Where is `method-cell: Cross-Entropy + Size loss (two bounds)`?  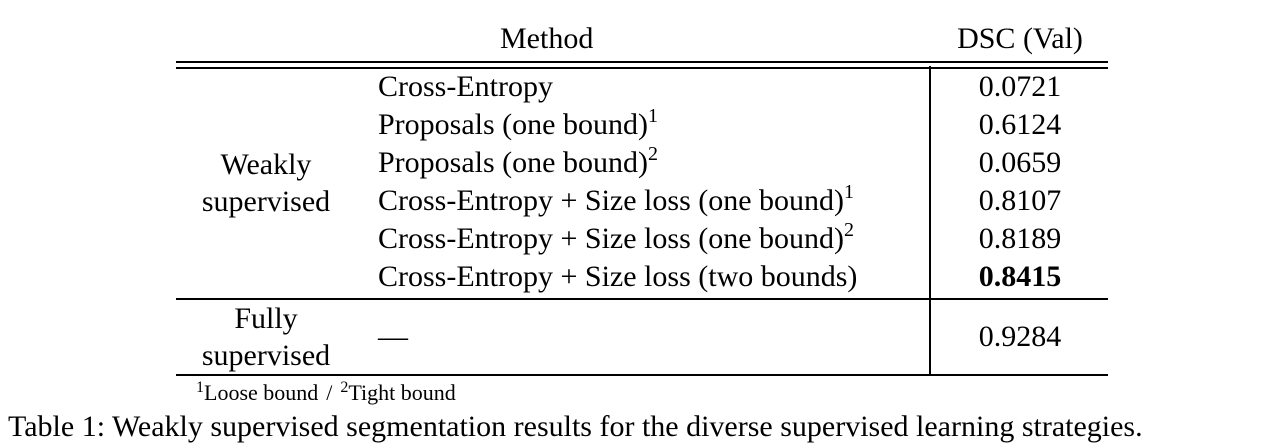 method-cell: Cross-Entropy + Size loss (two bounds) is located at coordinates (617, 277).